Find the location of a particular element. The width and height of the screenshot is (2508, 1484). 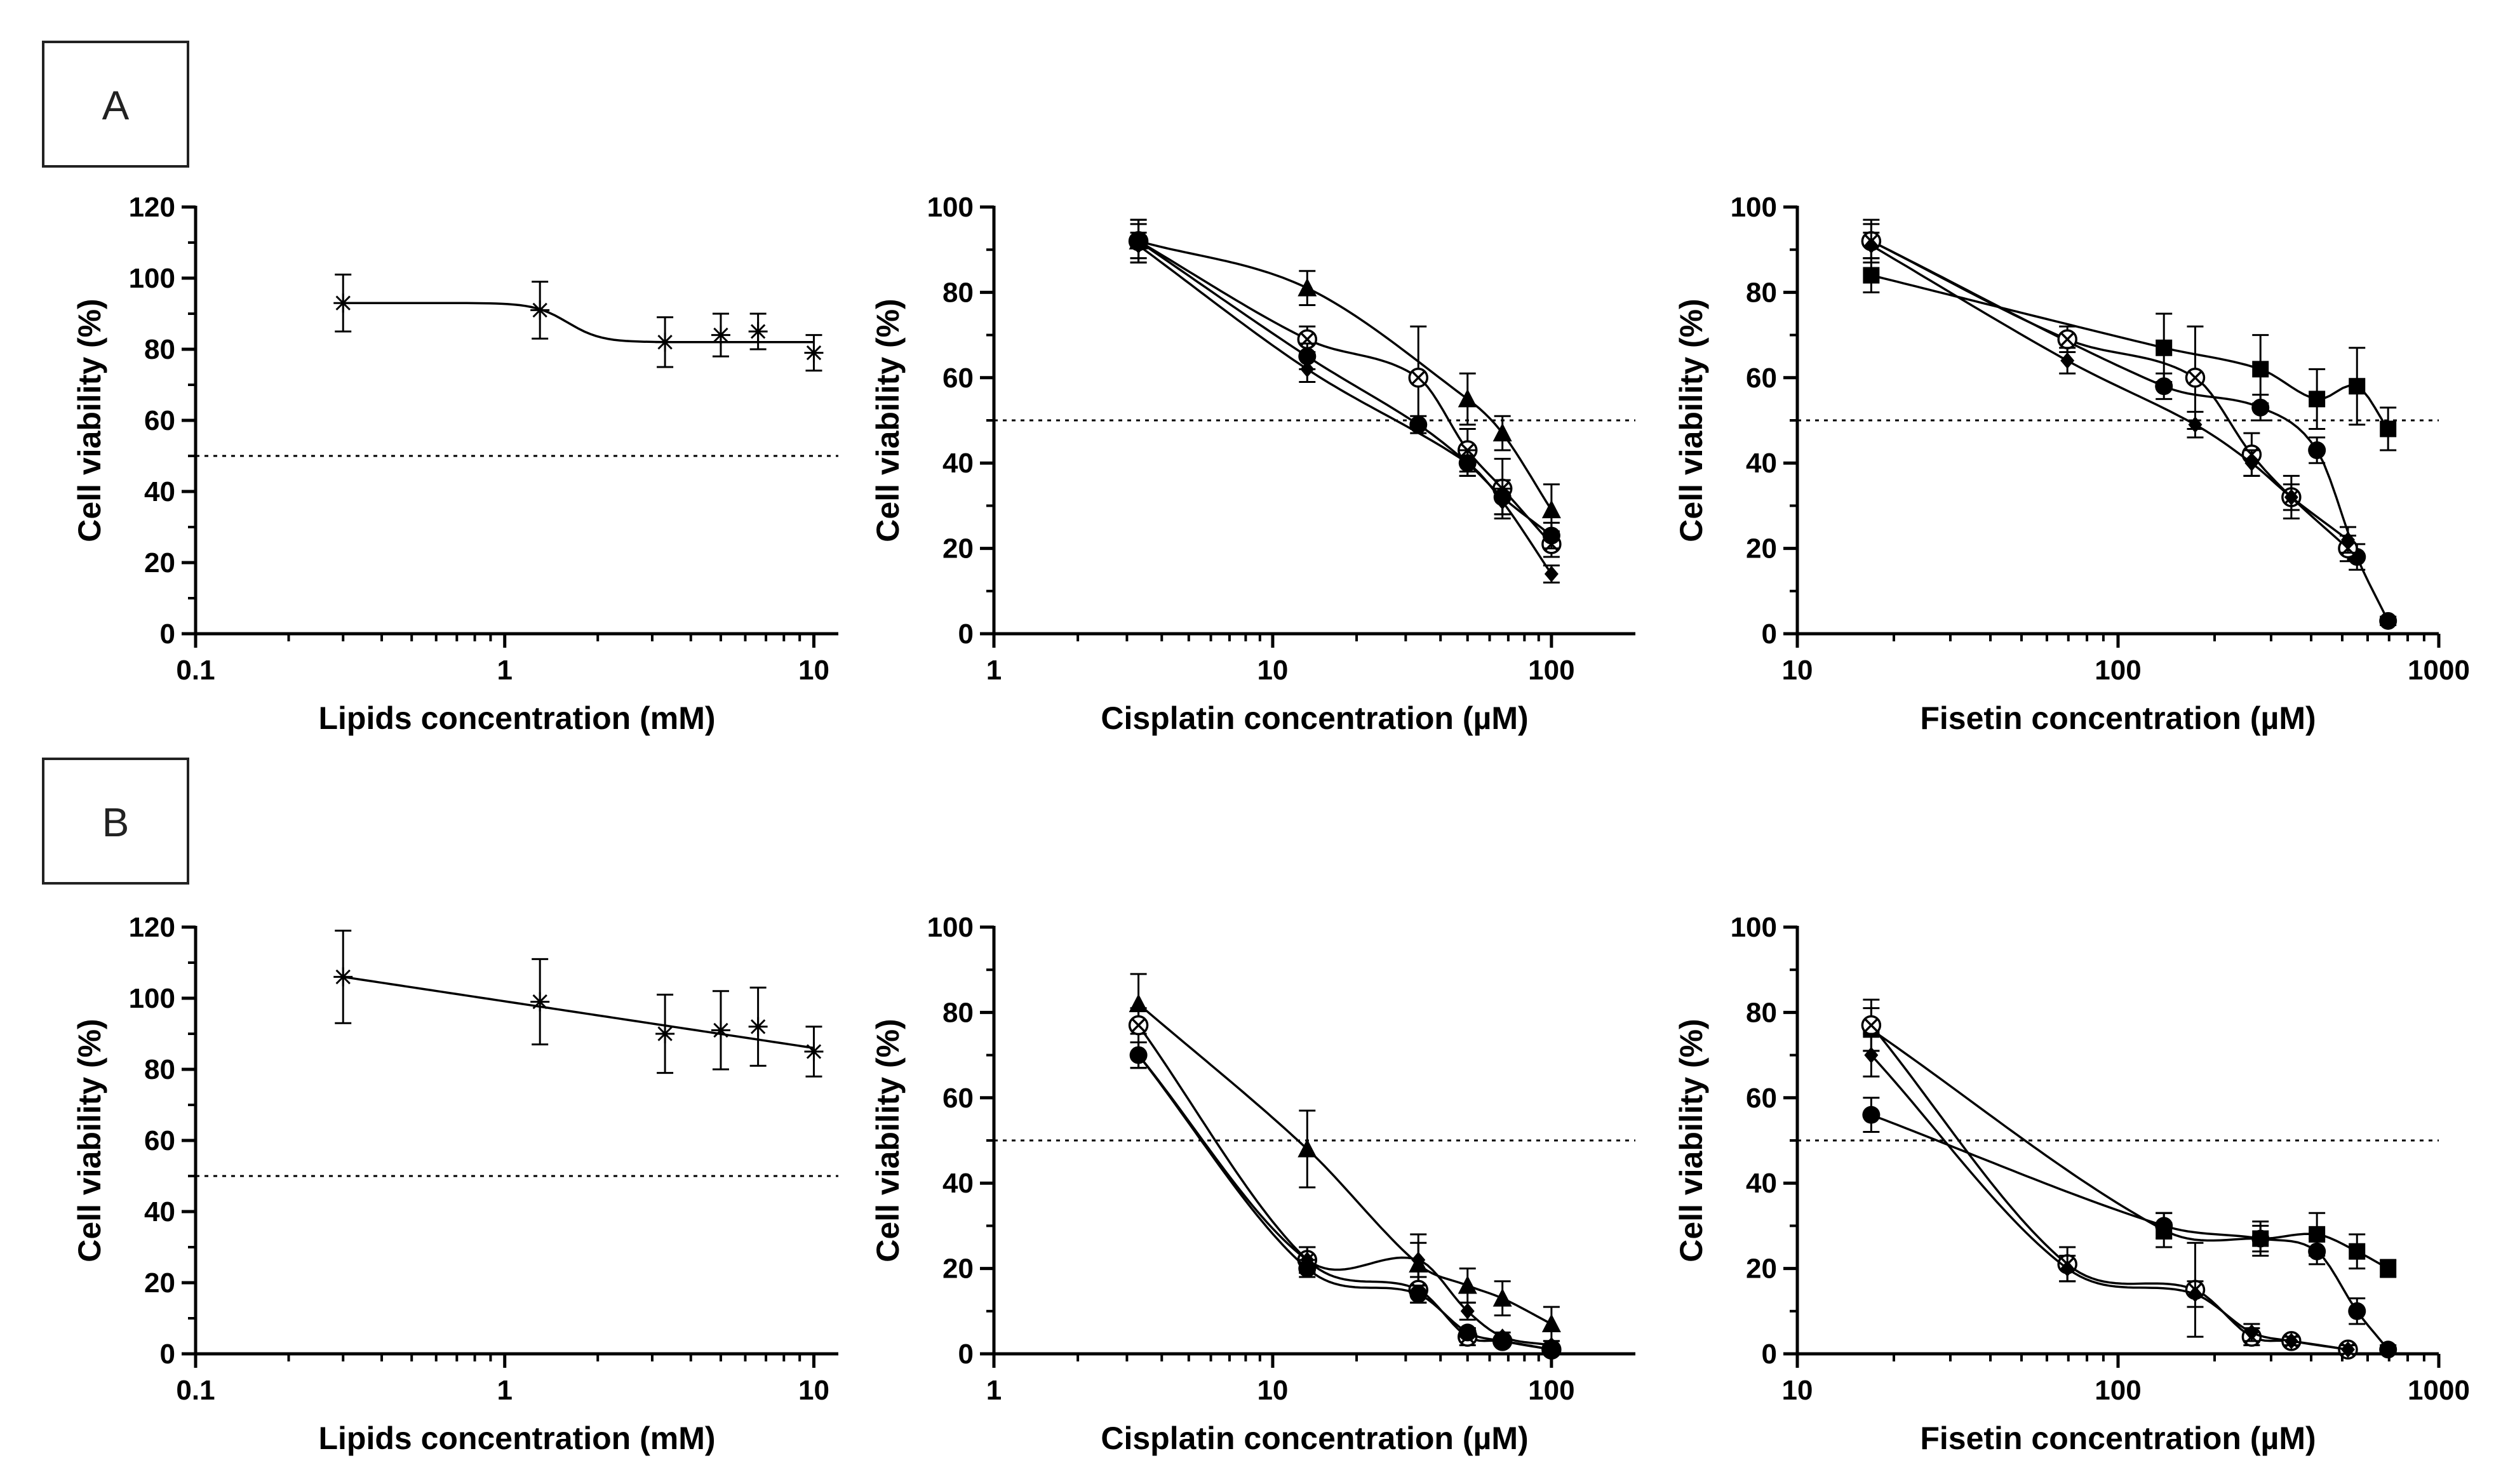

y-tick-label-A2-5: 100 is located at coordinates (950, 207).